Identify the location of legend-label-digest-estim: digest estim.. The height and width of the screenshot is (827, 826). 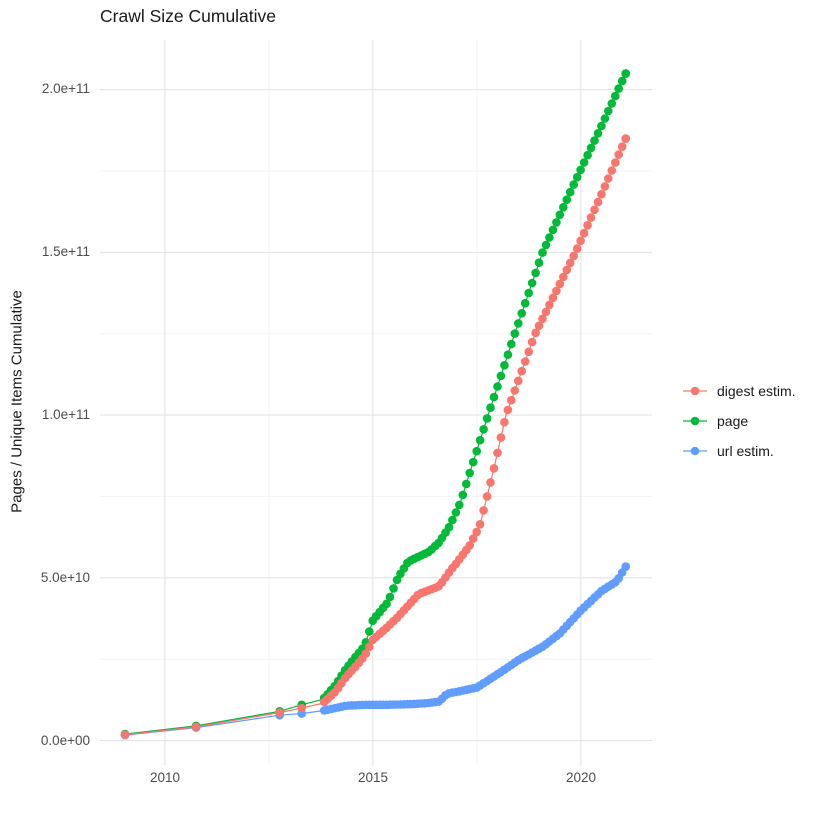
(756, 391).